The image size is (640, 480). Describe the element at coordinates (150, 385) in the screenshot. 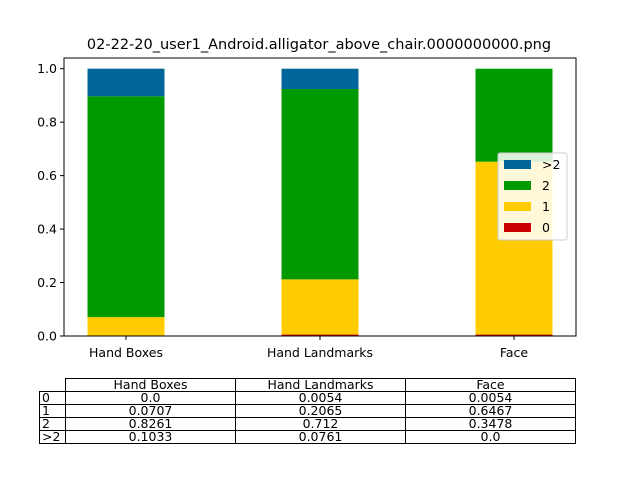

I see `table-column-header: Hand Boxes` at that location.